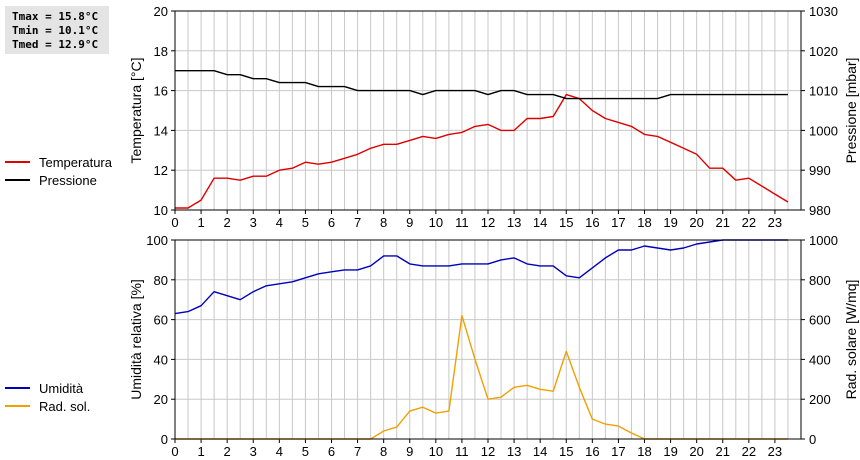  What do you see at coordinates (161, 320) in the screenshot?
I see `y-tick-label-left: 60` at bounding box center [161, 320].